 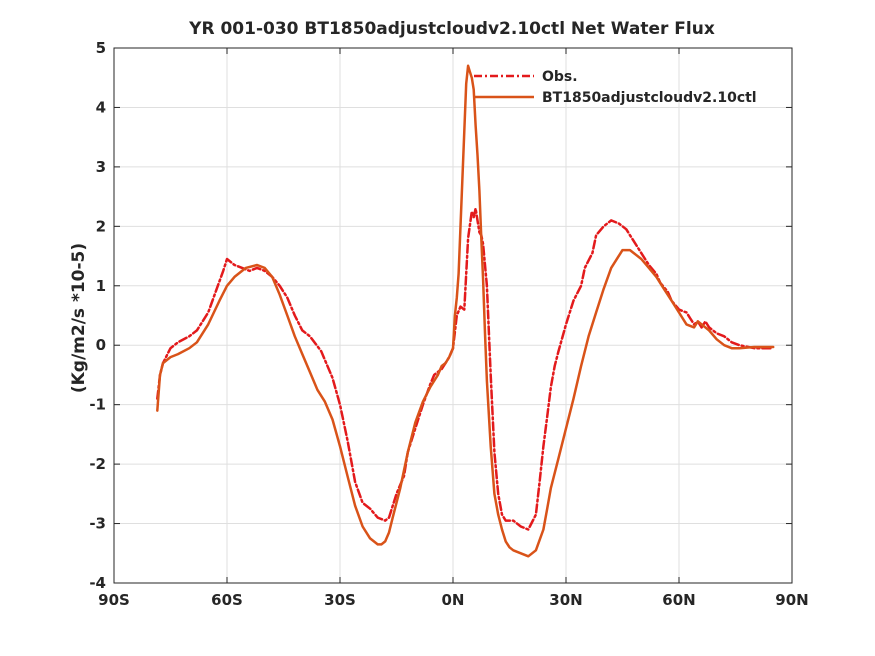 I want to click on legend-label-obs: Obs., so click(x=560, y=77).